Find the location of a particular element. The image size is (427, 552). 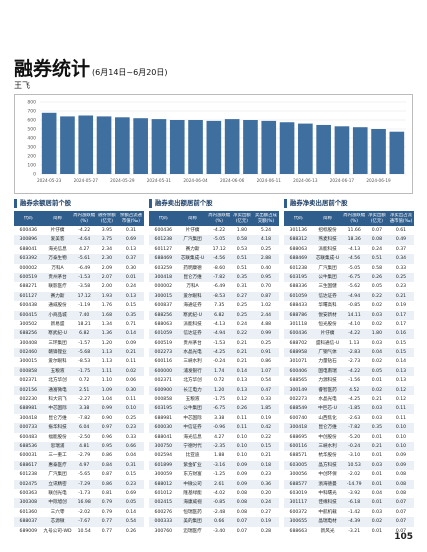

table-cell: 0.17 is located at coordinates (401, 324).